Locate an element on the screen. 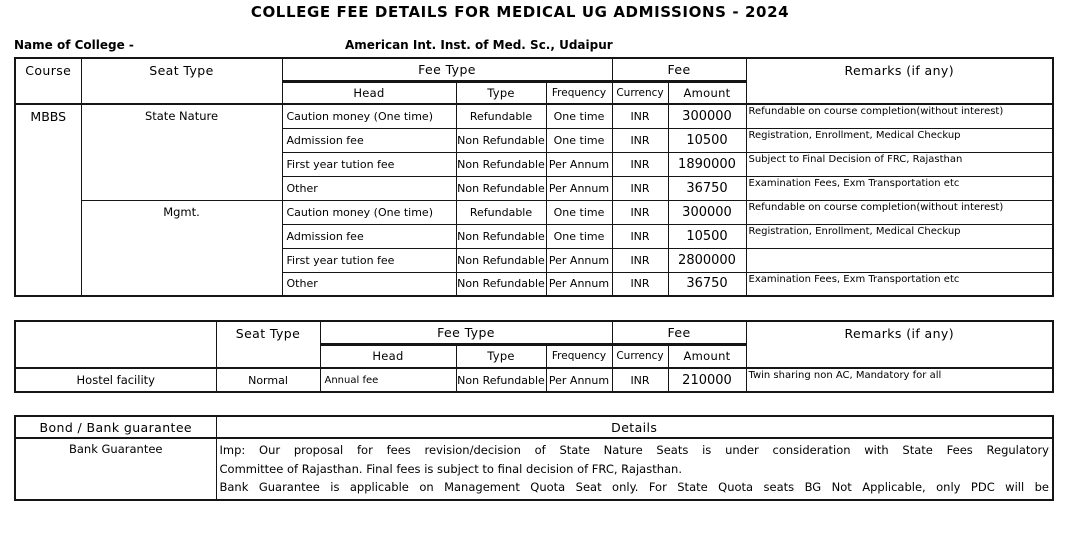  header-course: Course is located at coordinates (48, 81).